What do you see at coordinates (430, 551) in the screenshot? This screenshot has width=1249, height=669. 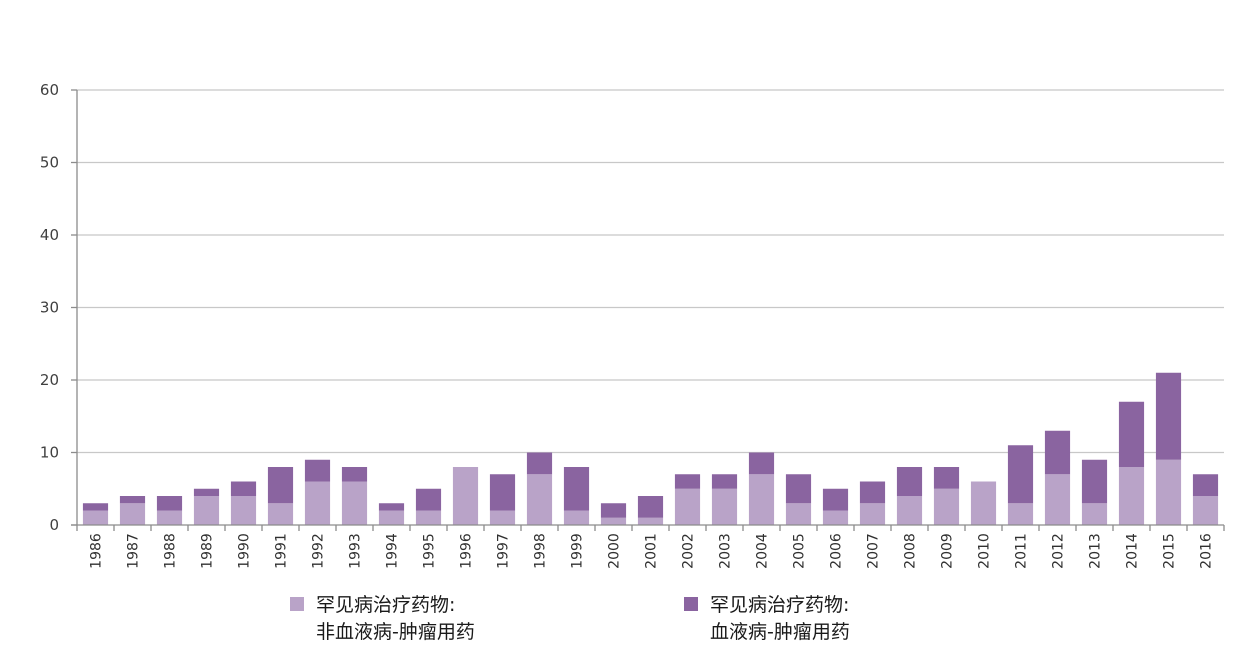 I see `x-tick-label: 1995` at bounding box center [430, 551].